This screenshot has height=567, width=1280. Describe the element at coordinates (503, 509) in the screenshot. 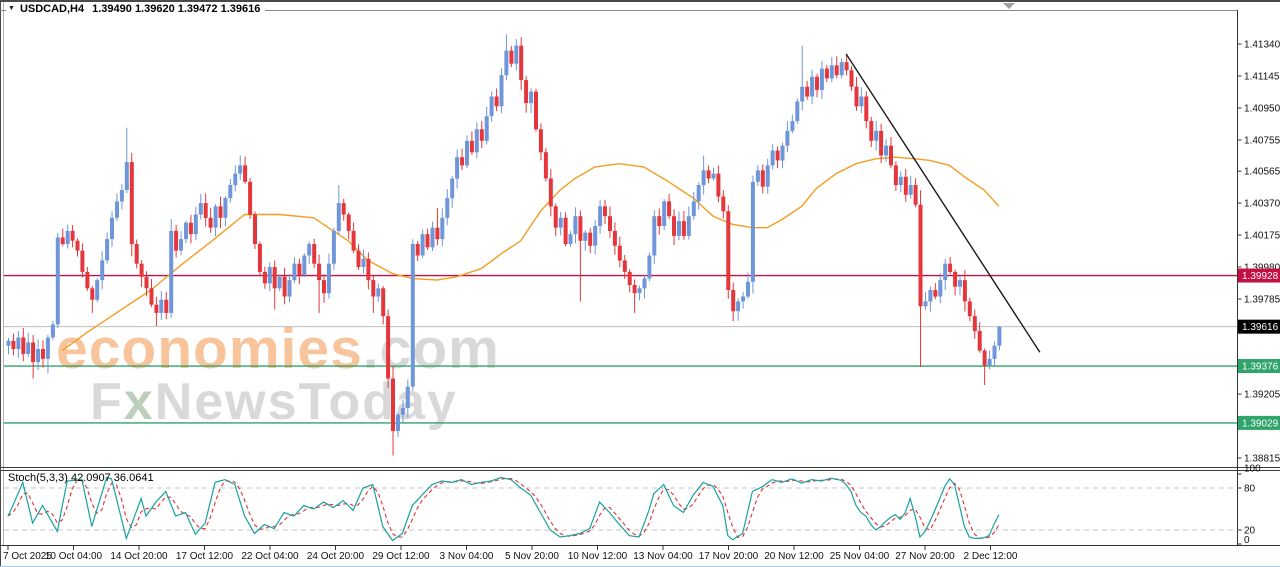

I see `stoch-main-line` at that location.